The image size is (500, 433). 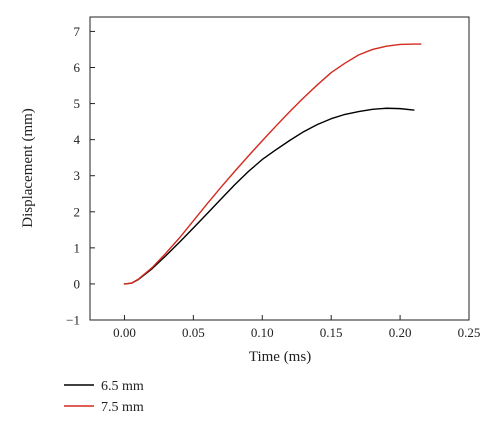 What do you see at coordinates (280, 357) in the screenshot?
I see `x-axis-title: Time (ms)` at bounding box center [280, 357].